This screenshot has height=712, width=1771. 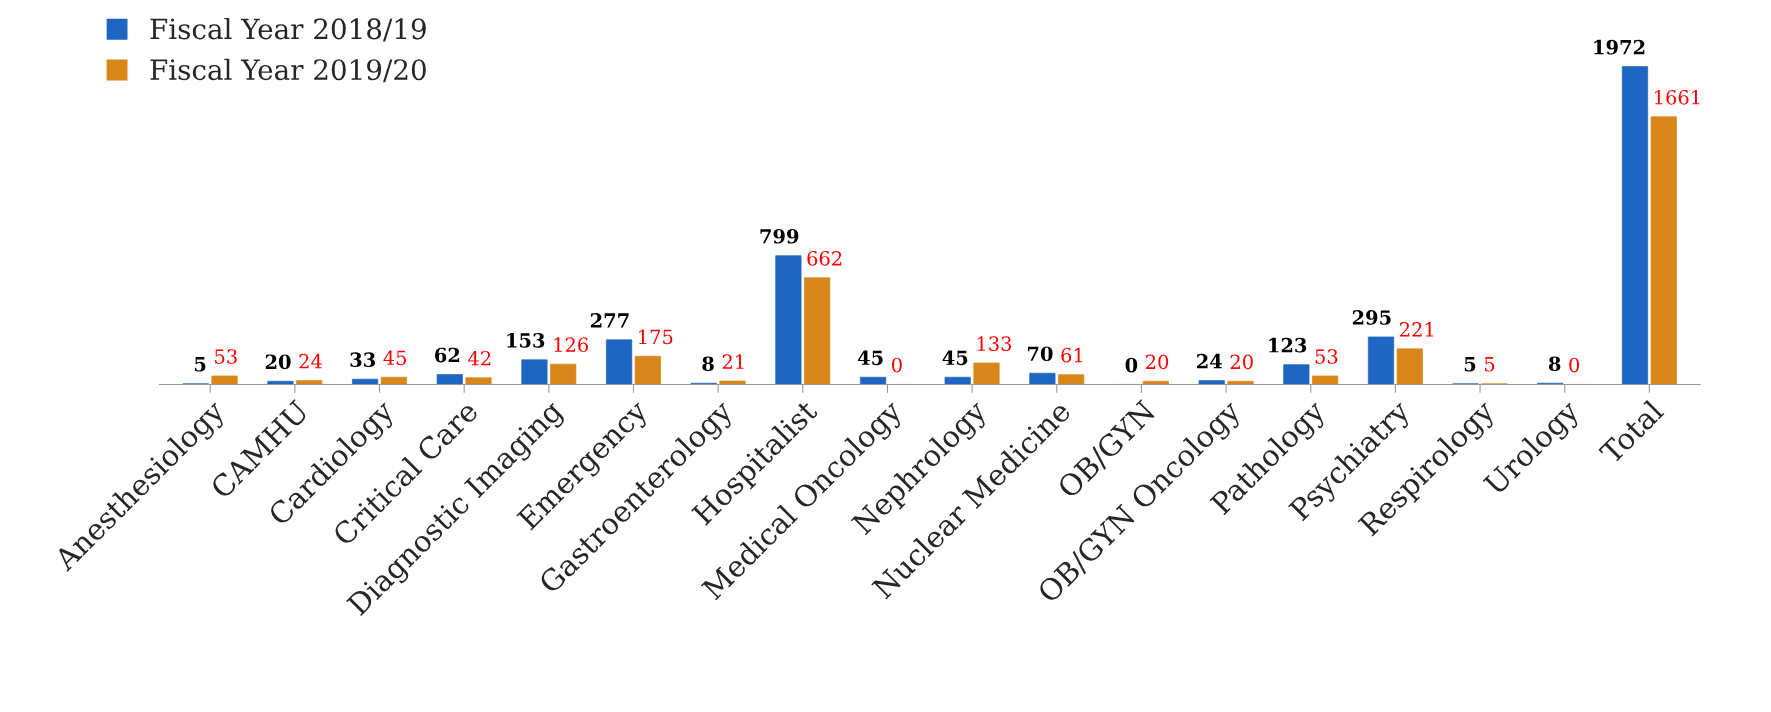 What do you see at coordinates (1416, 329) in the screenshot?
I see `data-label: 221` at bounding box center [1416, 329].